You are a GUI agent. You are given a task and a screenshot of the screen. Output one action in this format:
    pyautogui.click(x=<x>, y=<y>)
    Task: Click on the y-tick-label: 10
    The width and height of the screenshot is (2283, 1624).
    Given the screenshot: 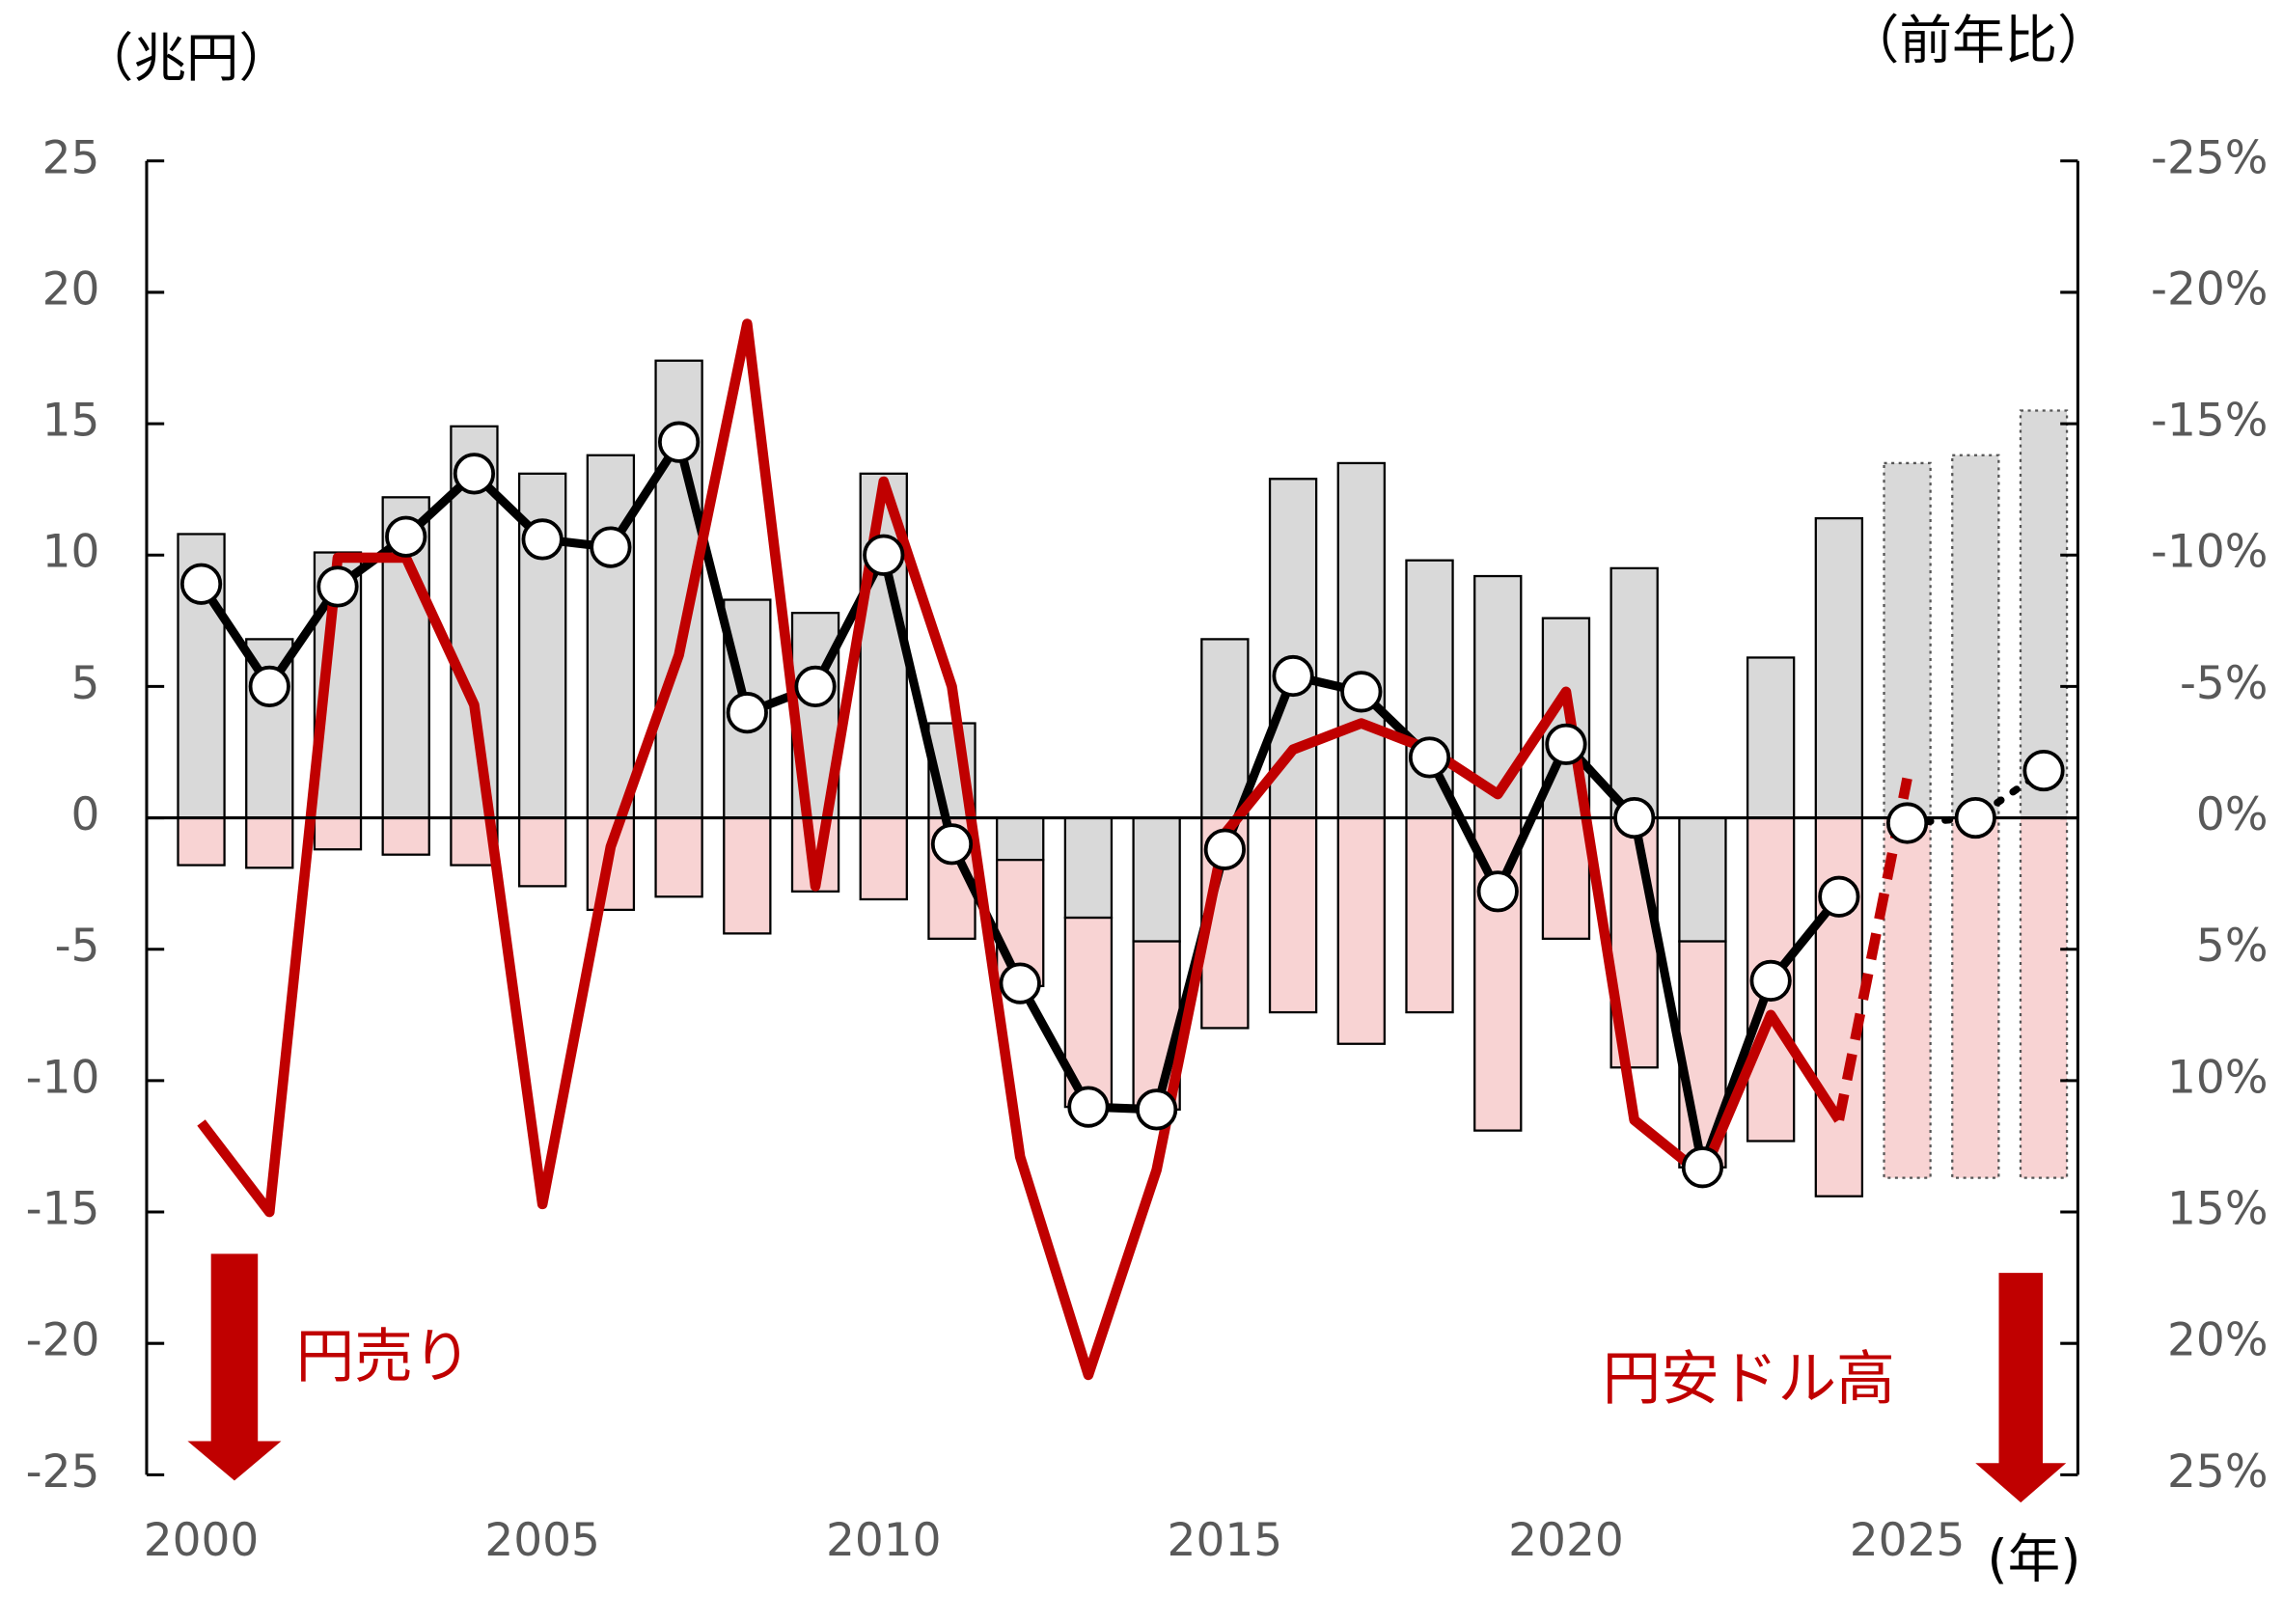 What is the action you would take?
    pyautogui.click(x=71, y=553)
    